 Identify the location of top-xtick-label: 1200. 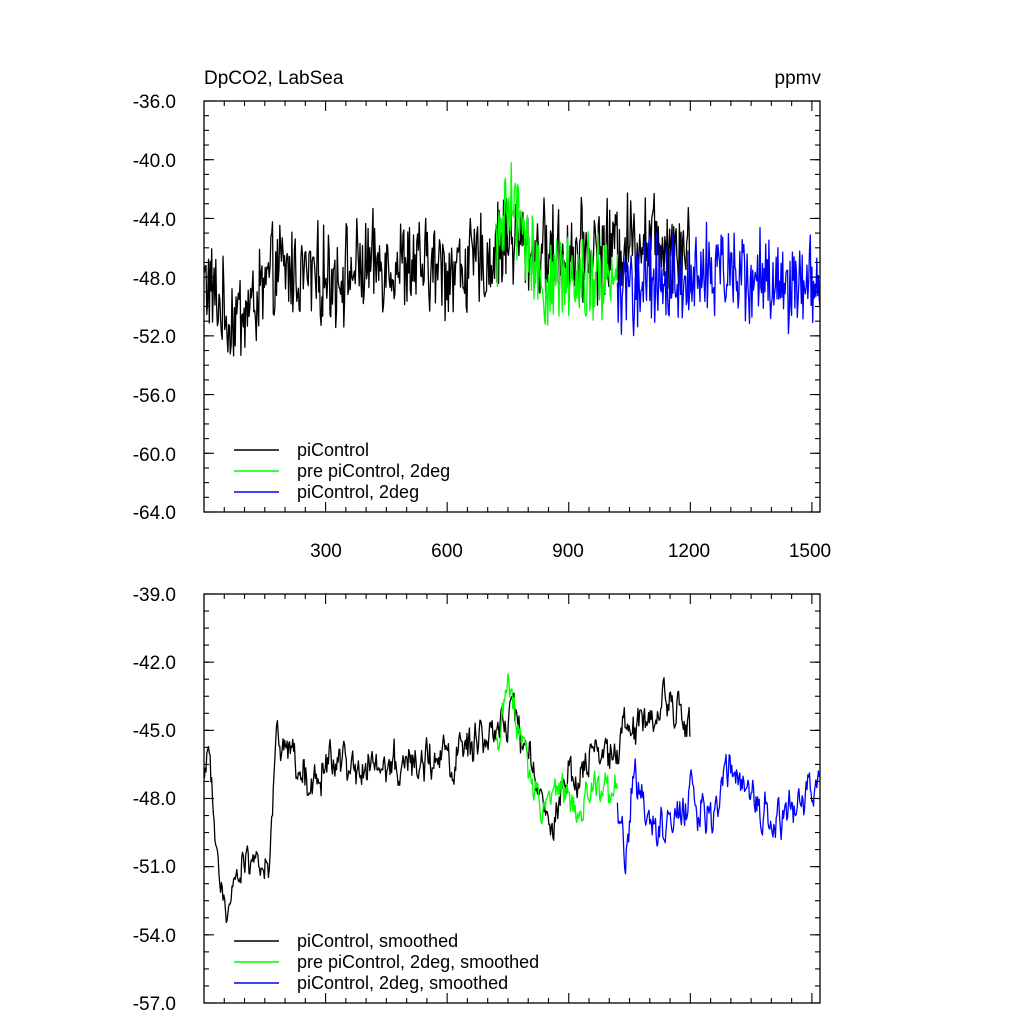
(689, 551).